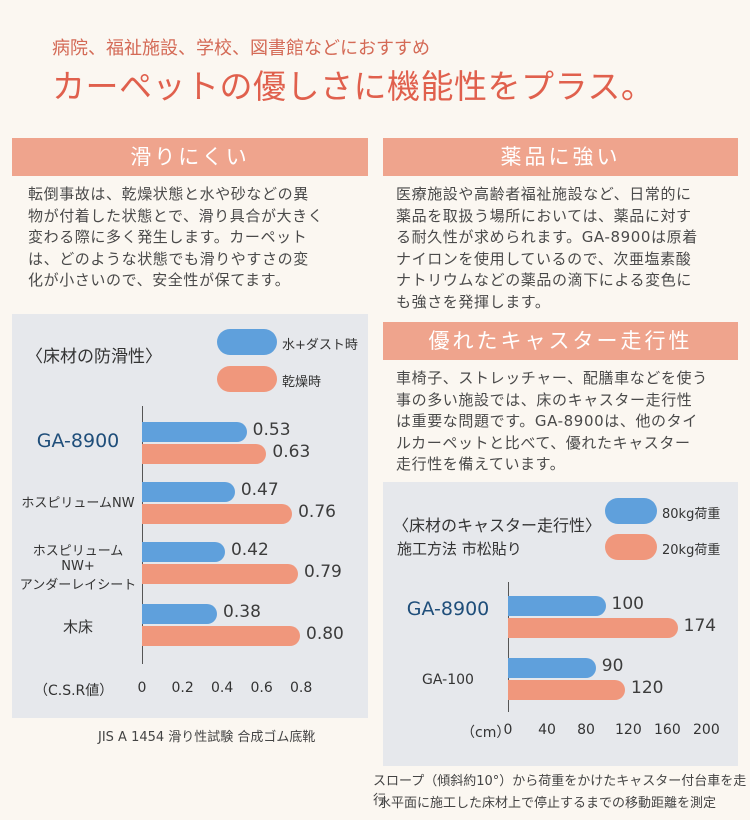 The image size is (750, 820). What do you see at coordinates (242, 612) in the screenshot?
I see `value-label: 0.38` at bounding box center [242, 612].